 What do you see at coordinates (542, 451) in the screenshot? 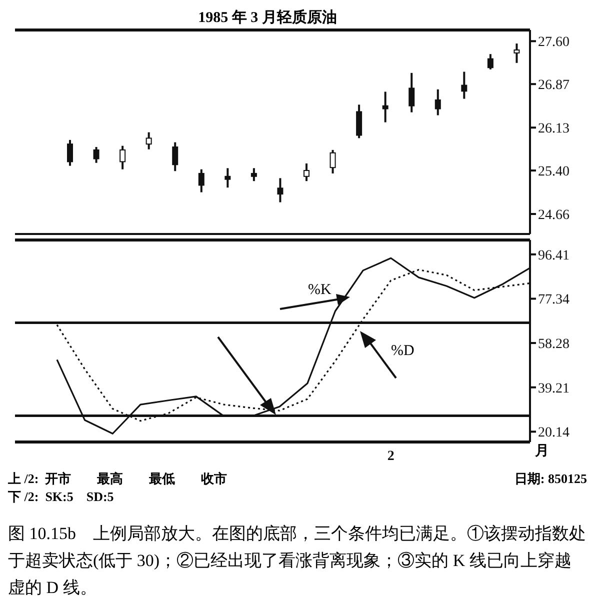
I see `x-axis-title: 月` at bounding box center [542, 451].